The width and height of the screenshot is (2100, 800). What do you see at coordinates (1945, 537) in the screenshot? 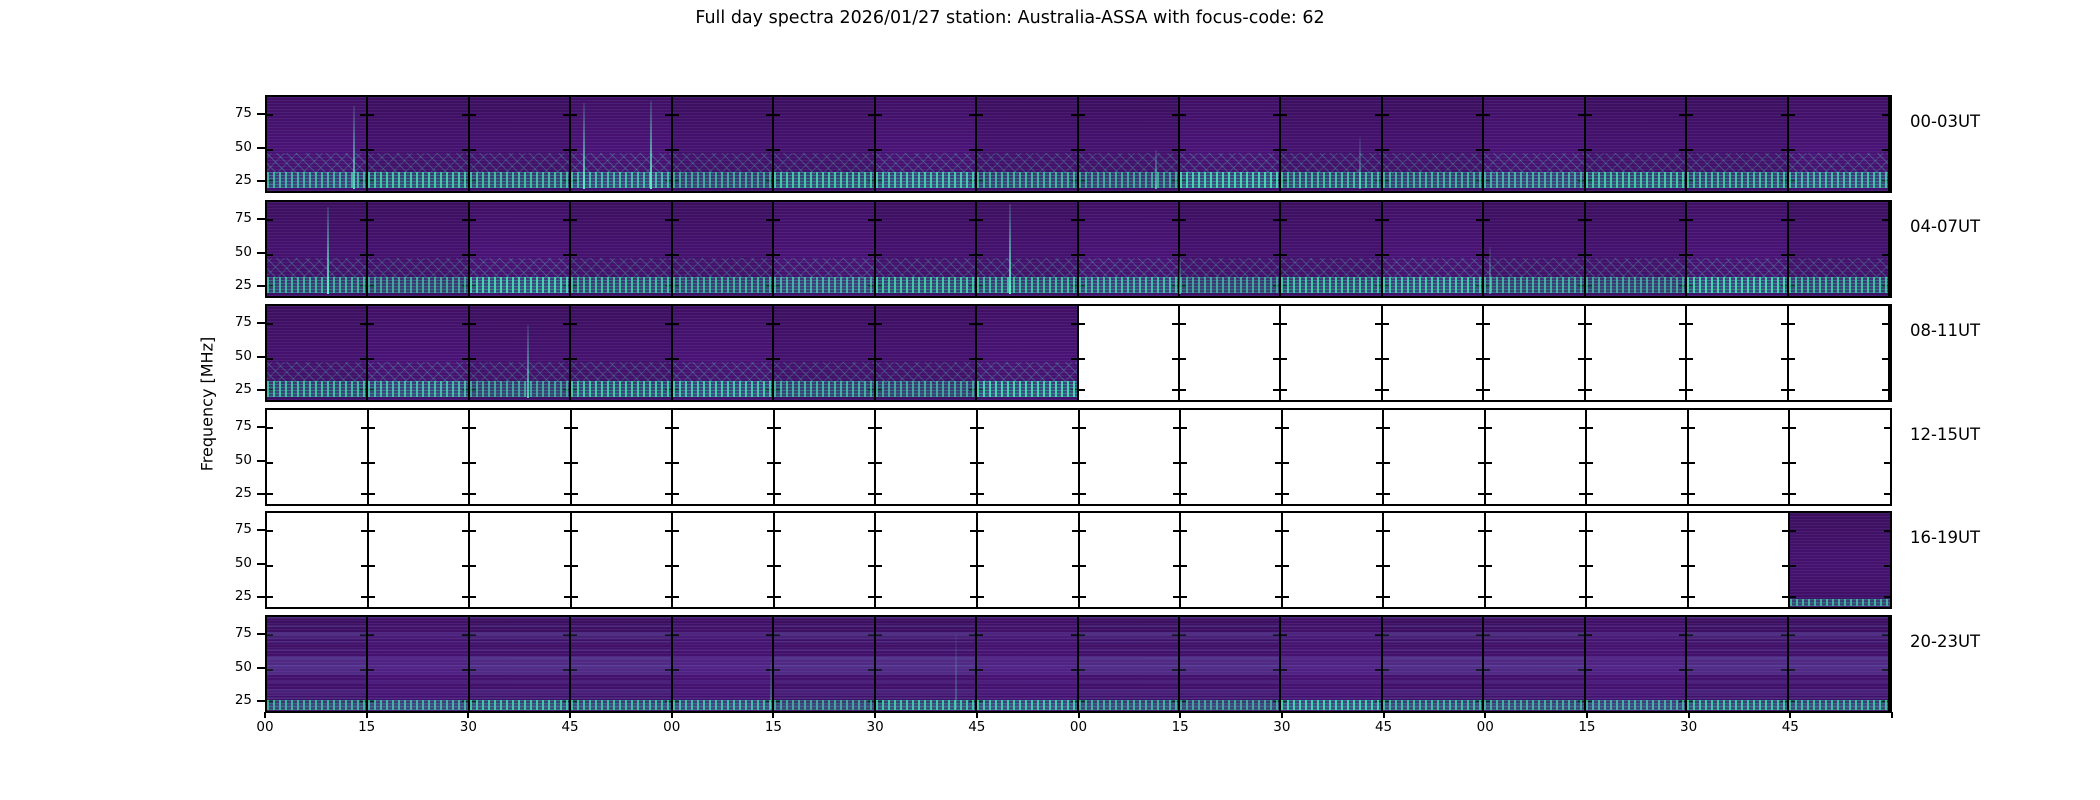
I see `row-label: 16-19UT` at bounding box center [1945, 537].